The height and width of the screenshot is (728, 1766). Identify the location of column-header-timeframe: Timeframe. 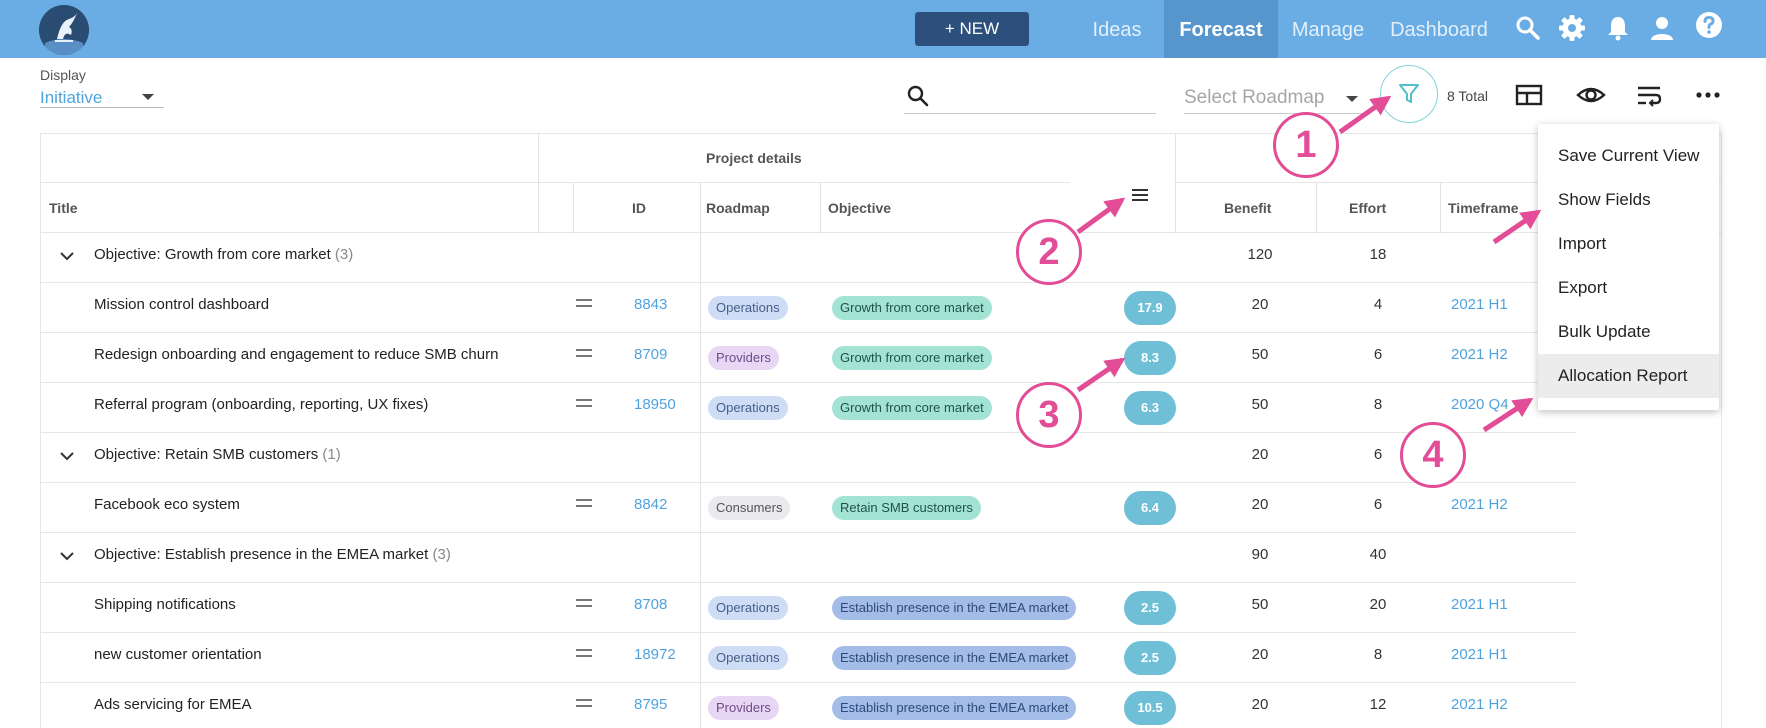
(1483, 208).